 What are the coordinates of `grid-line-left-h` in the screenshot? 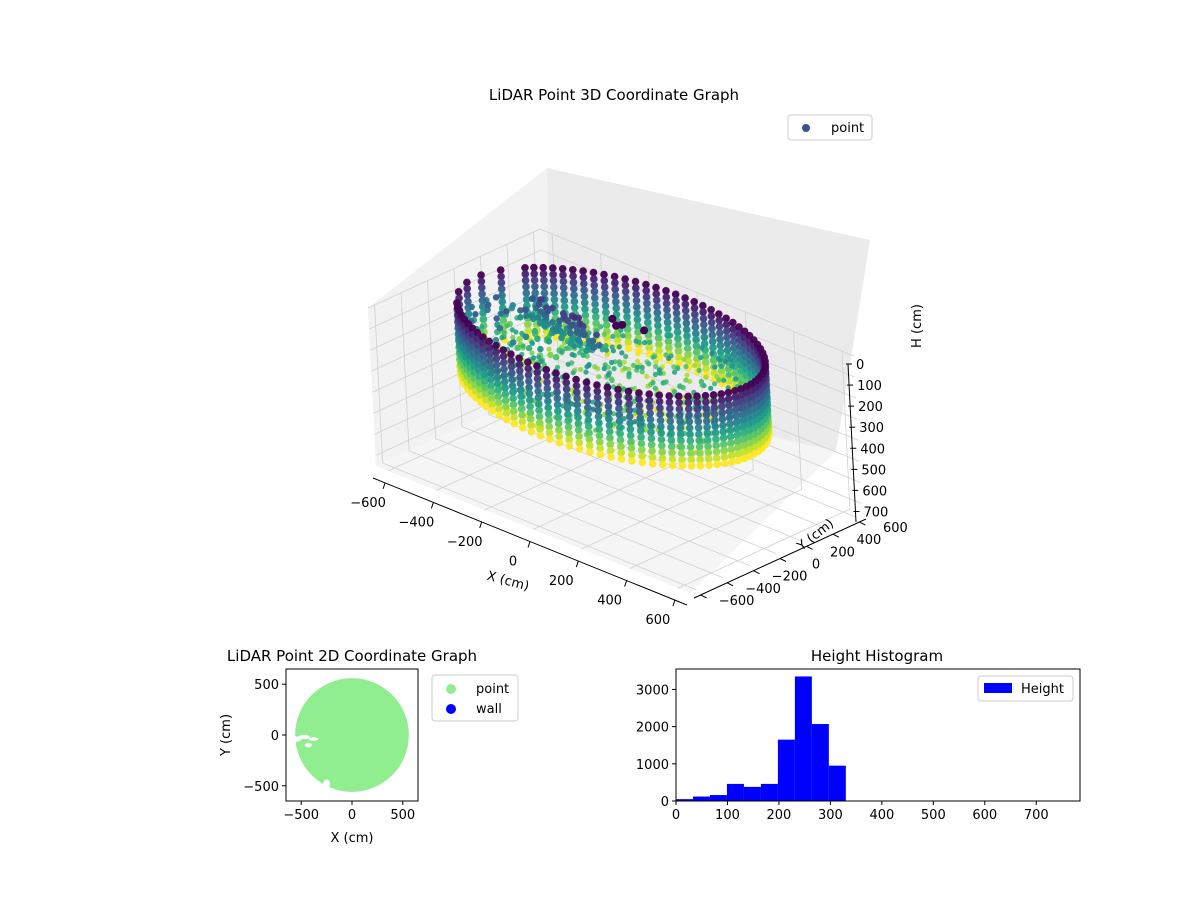 It's located at (454, 268).